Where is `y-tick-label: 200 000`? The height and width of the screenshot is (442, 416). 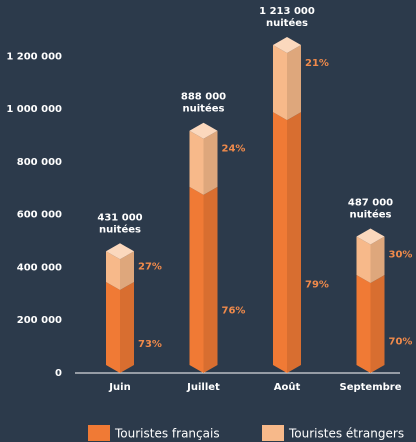
y-tick-label: 200 000 is located at coordinates (39, 320).